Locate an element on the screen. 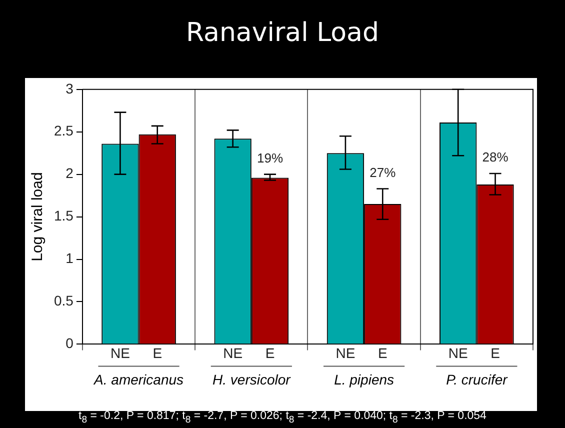 This screenshot has width=565, height=428. y-tick-label: 1.5 is located at coordinates (64, 216).